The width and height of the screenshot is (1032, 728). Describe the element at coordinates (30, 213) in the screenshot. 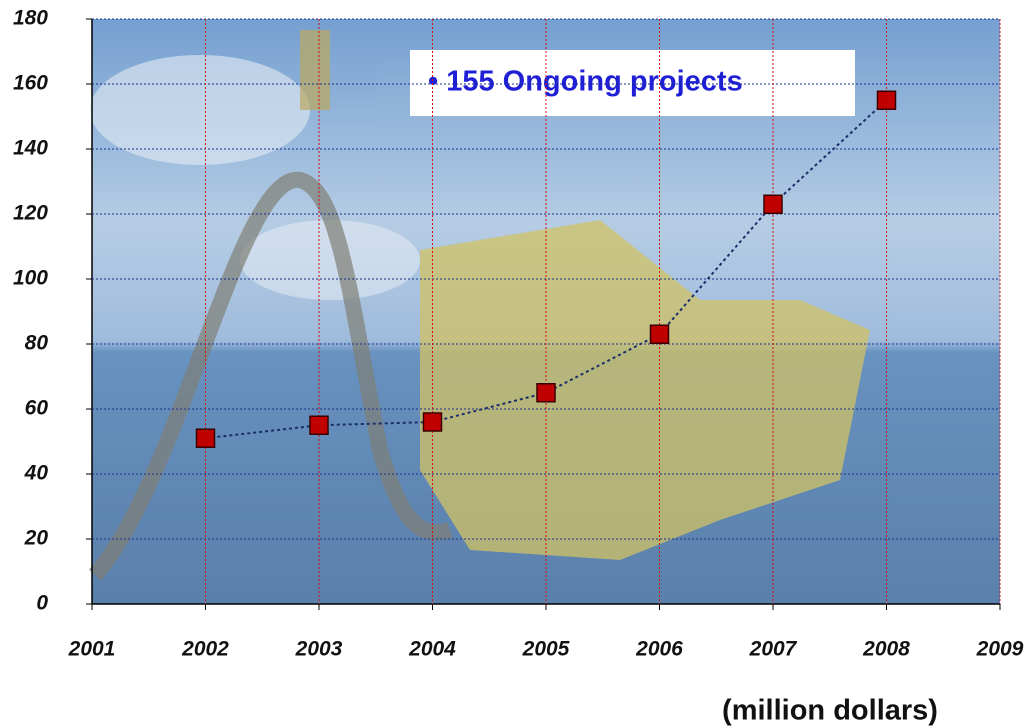

I see `y-tick-label: 120` at that location.